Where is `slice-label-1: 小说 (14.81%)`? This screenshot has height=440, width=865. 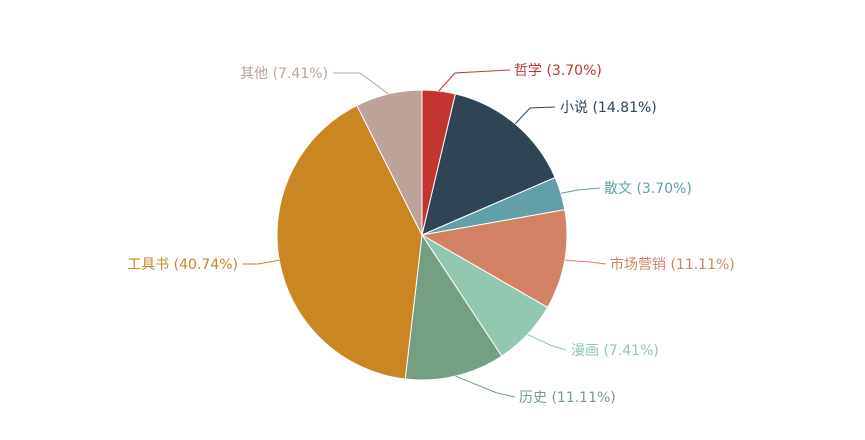 slice-label-1: 小说 (14.81%) is located at coordinates (608, 108).